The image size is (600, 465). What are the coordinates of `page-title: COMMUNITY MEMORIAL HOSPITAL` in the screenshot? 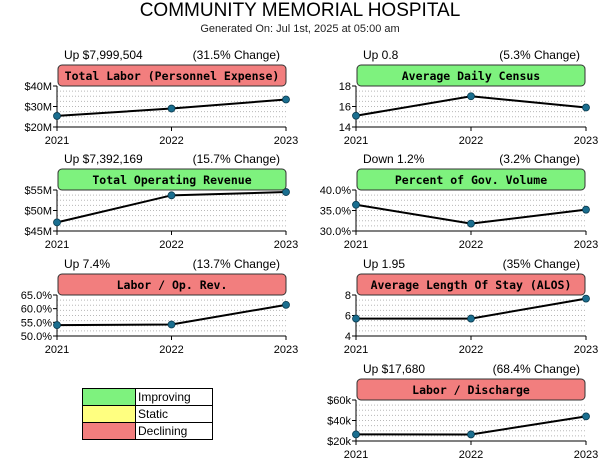 It's located at (300, 10).